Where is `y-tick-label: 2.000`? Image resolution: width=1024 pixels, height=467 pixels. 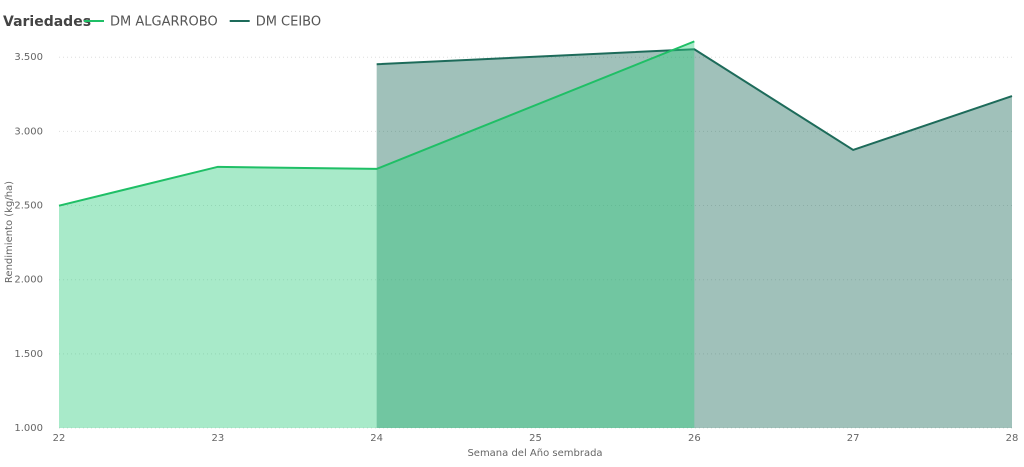
y-tick-label: 2.000 is located at coordinates (28, 280).